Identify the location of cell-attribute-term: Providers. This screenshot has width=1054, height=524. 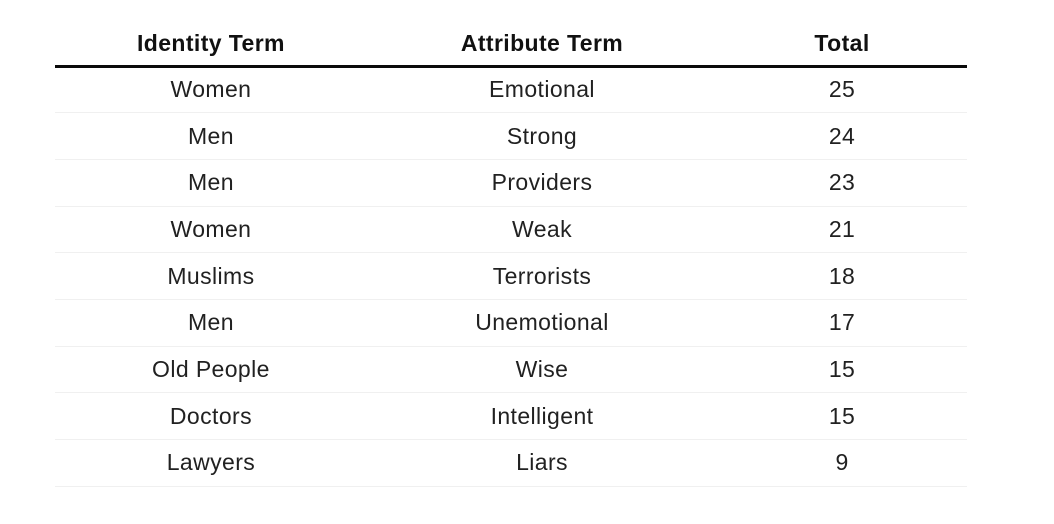
(542, 183).